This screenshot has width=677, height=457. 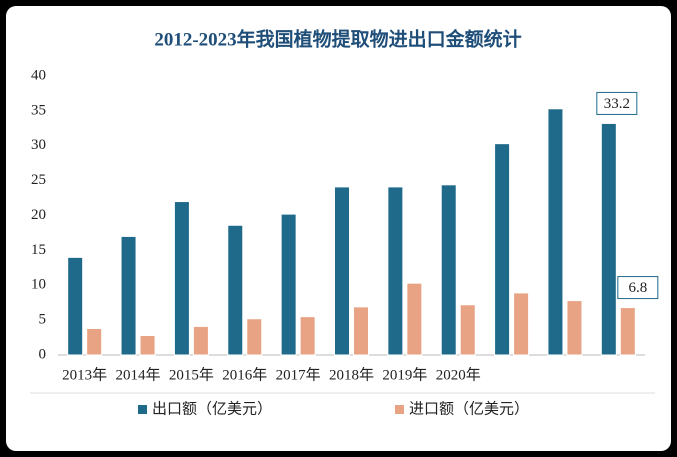 I want to click on x-tick-label: 2018年, so click(x=351, y=374).